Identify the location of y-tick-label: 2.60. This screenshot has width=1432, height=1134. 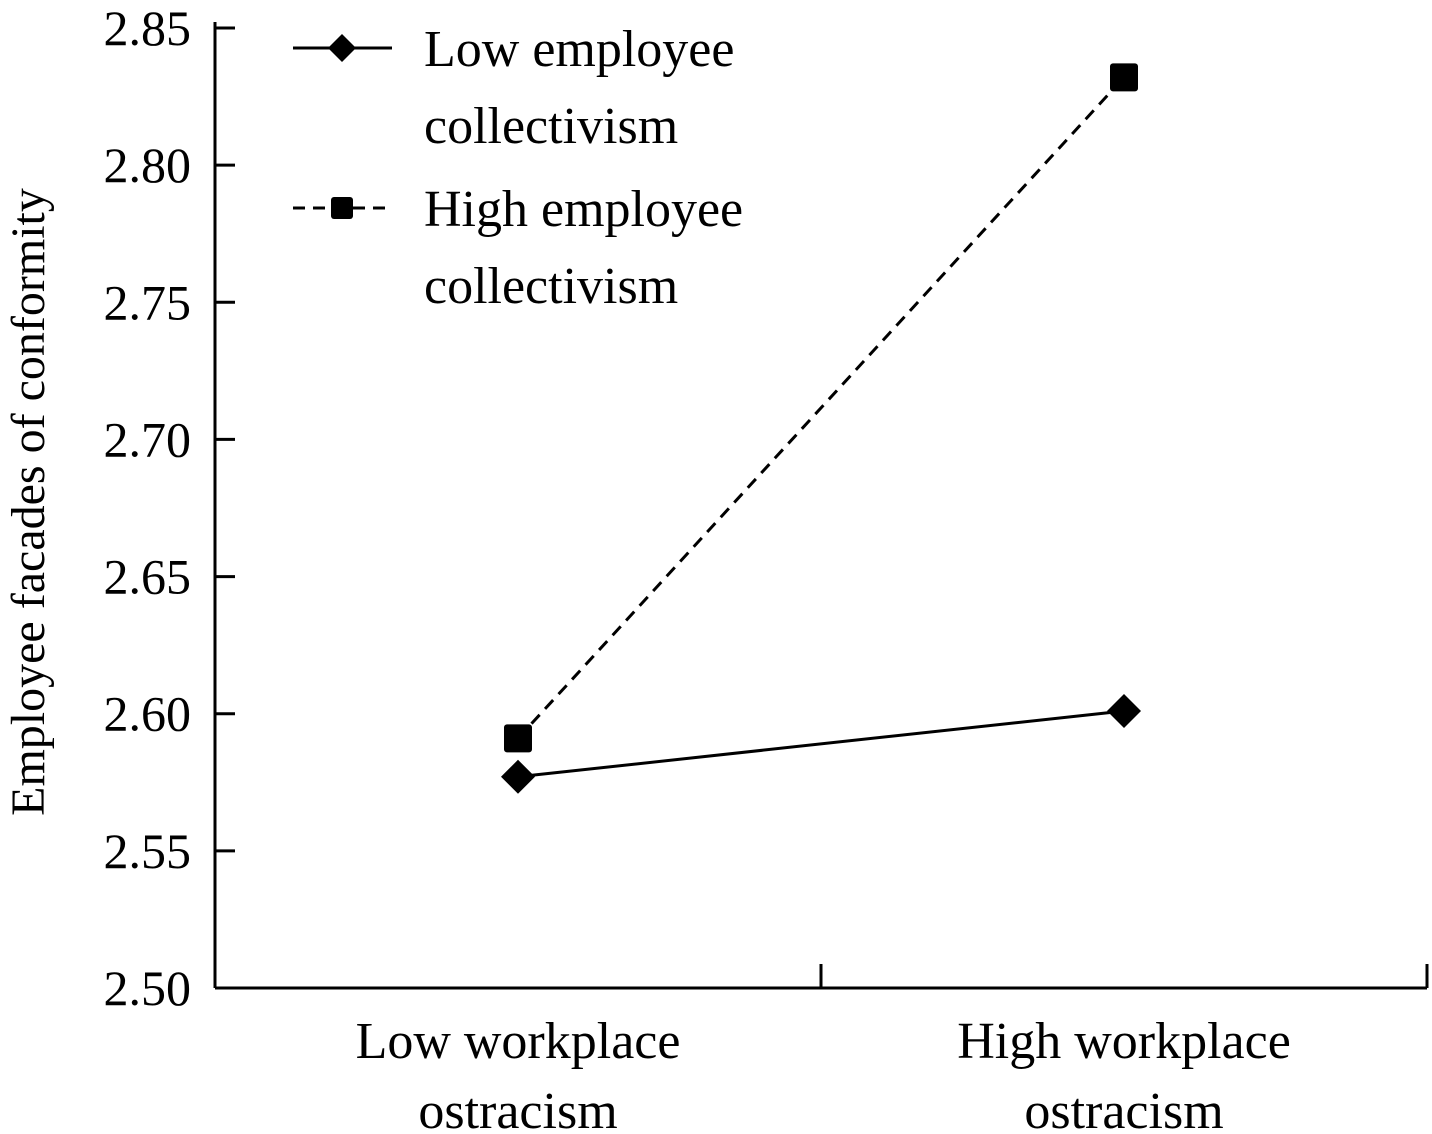
(148, 714).